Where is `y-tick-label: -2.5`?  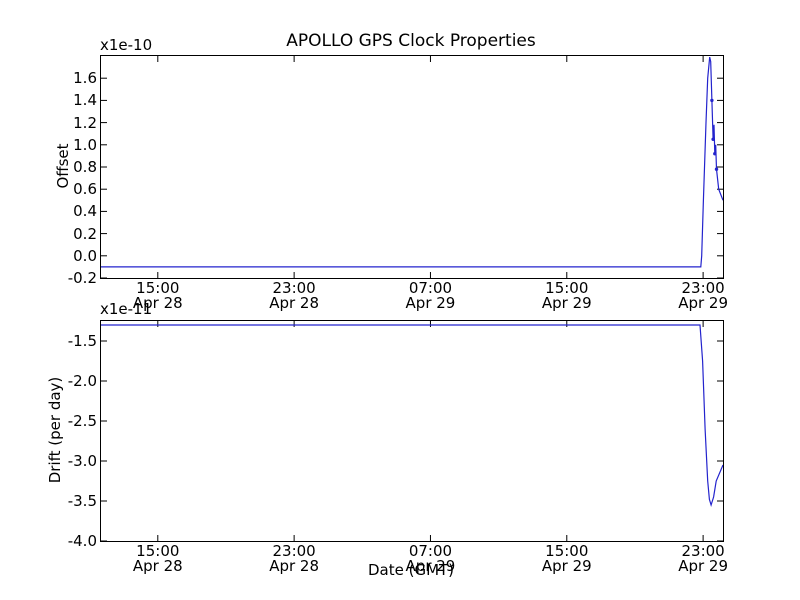 y-tick-label: -2.5 is located at coordinates (82, 421).